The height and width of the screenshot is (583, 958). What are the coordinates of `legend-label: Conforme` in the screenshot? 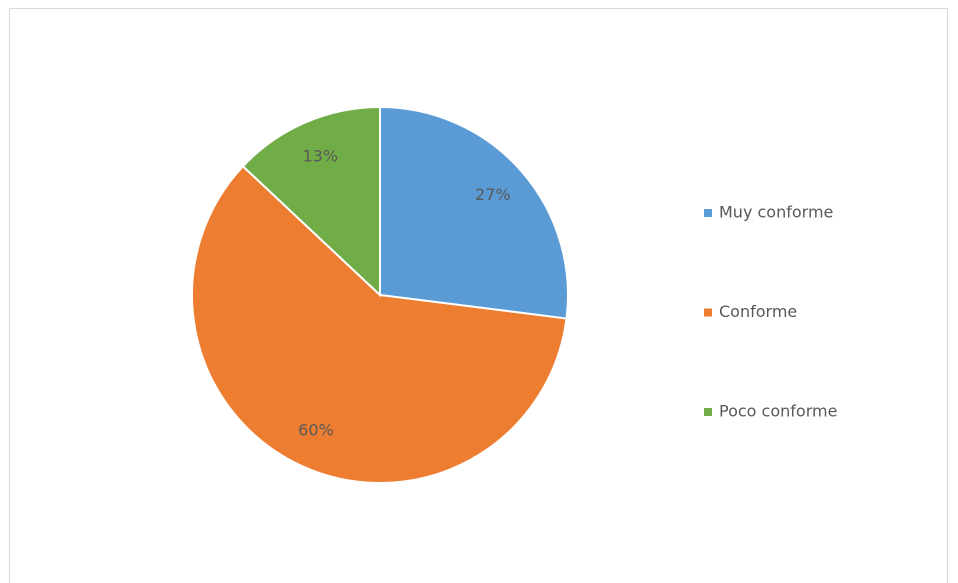 It's located at (758, 311).